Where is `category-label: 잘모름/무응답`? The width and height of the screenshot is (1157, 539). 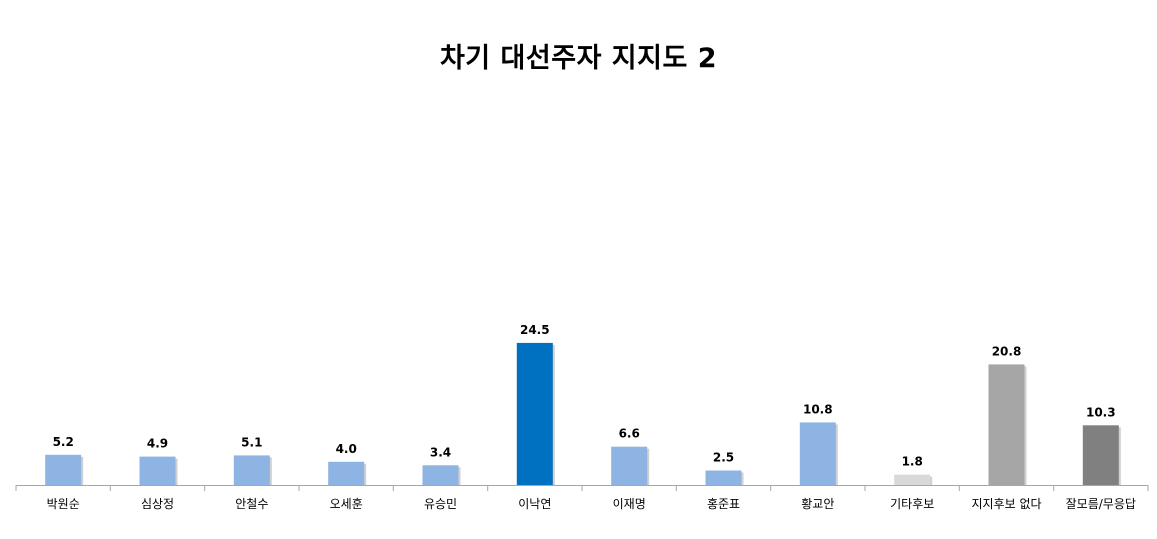 category-label: 잘모름/무응답 is located at coordinates (1101, 504).